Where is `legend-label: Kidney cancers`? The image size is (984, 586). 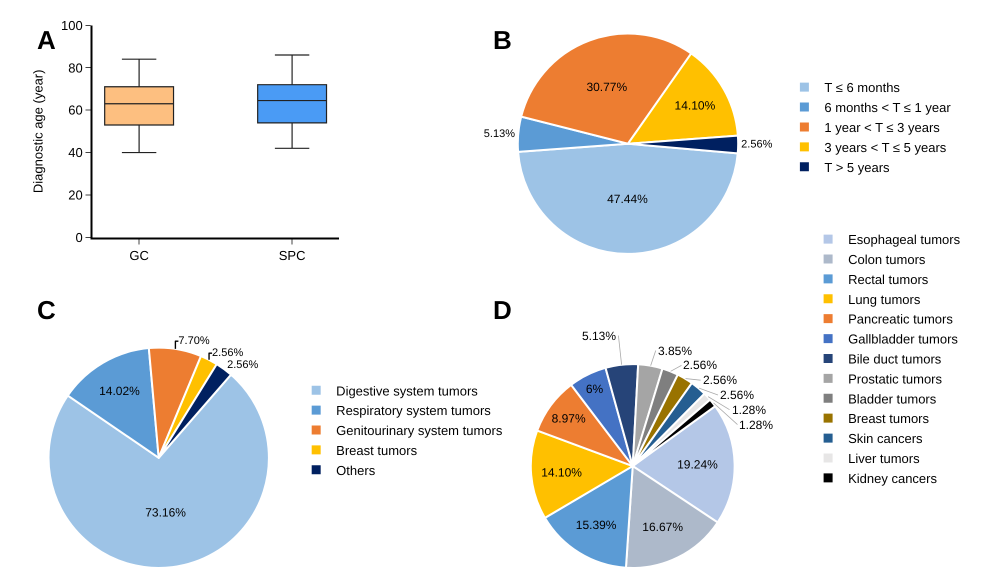 legend-label: Kidney cancers is located at coordinates (893, 478).